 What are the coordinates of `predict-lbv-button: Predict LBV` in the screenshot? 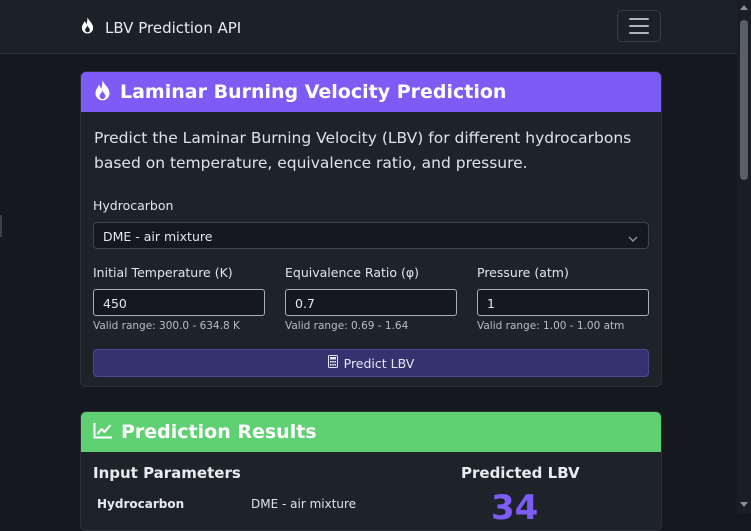 It's located at (371, 363).